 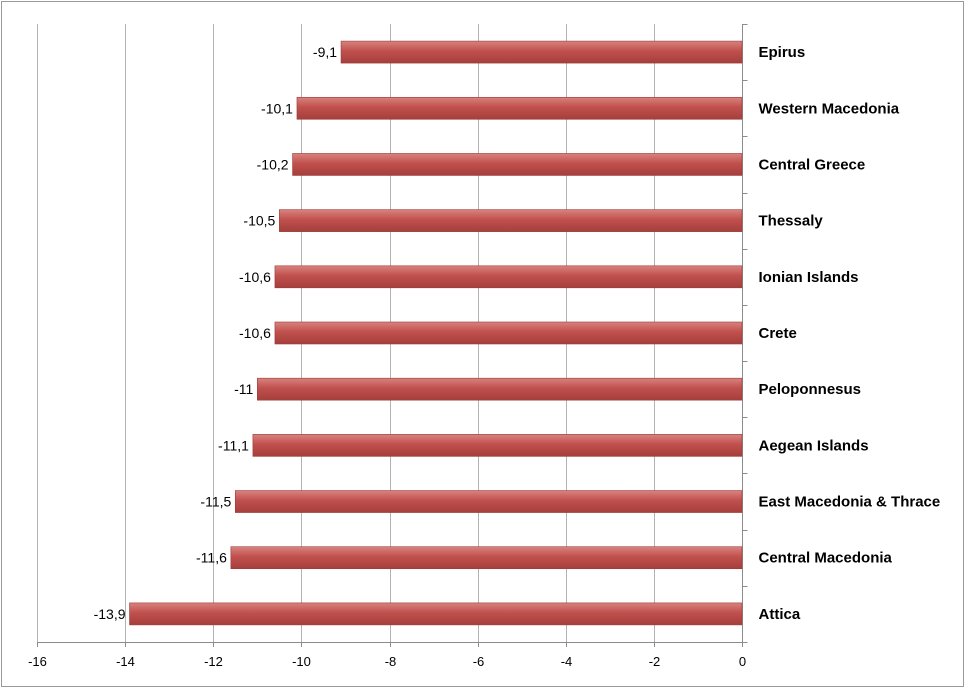 What do you see at coordinates (243, 389) in the screenshot?
I see `data-label: -11` at bounding box center [243, 389].